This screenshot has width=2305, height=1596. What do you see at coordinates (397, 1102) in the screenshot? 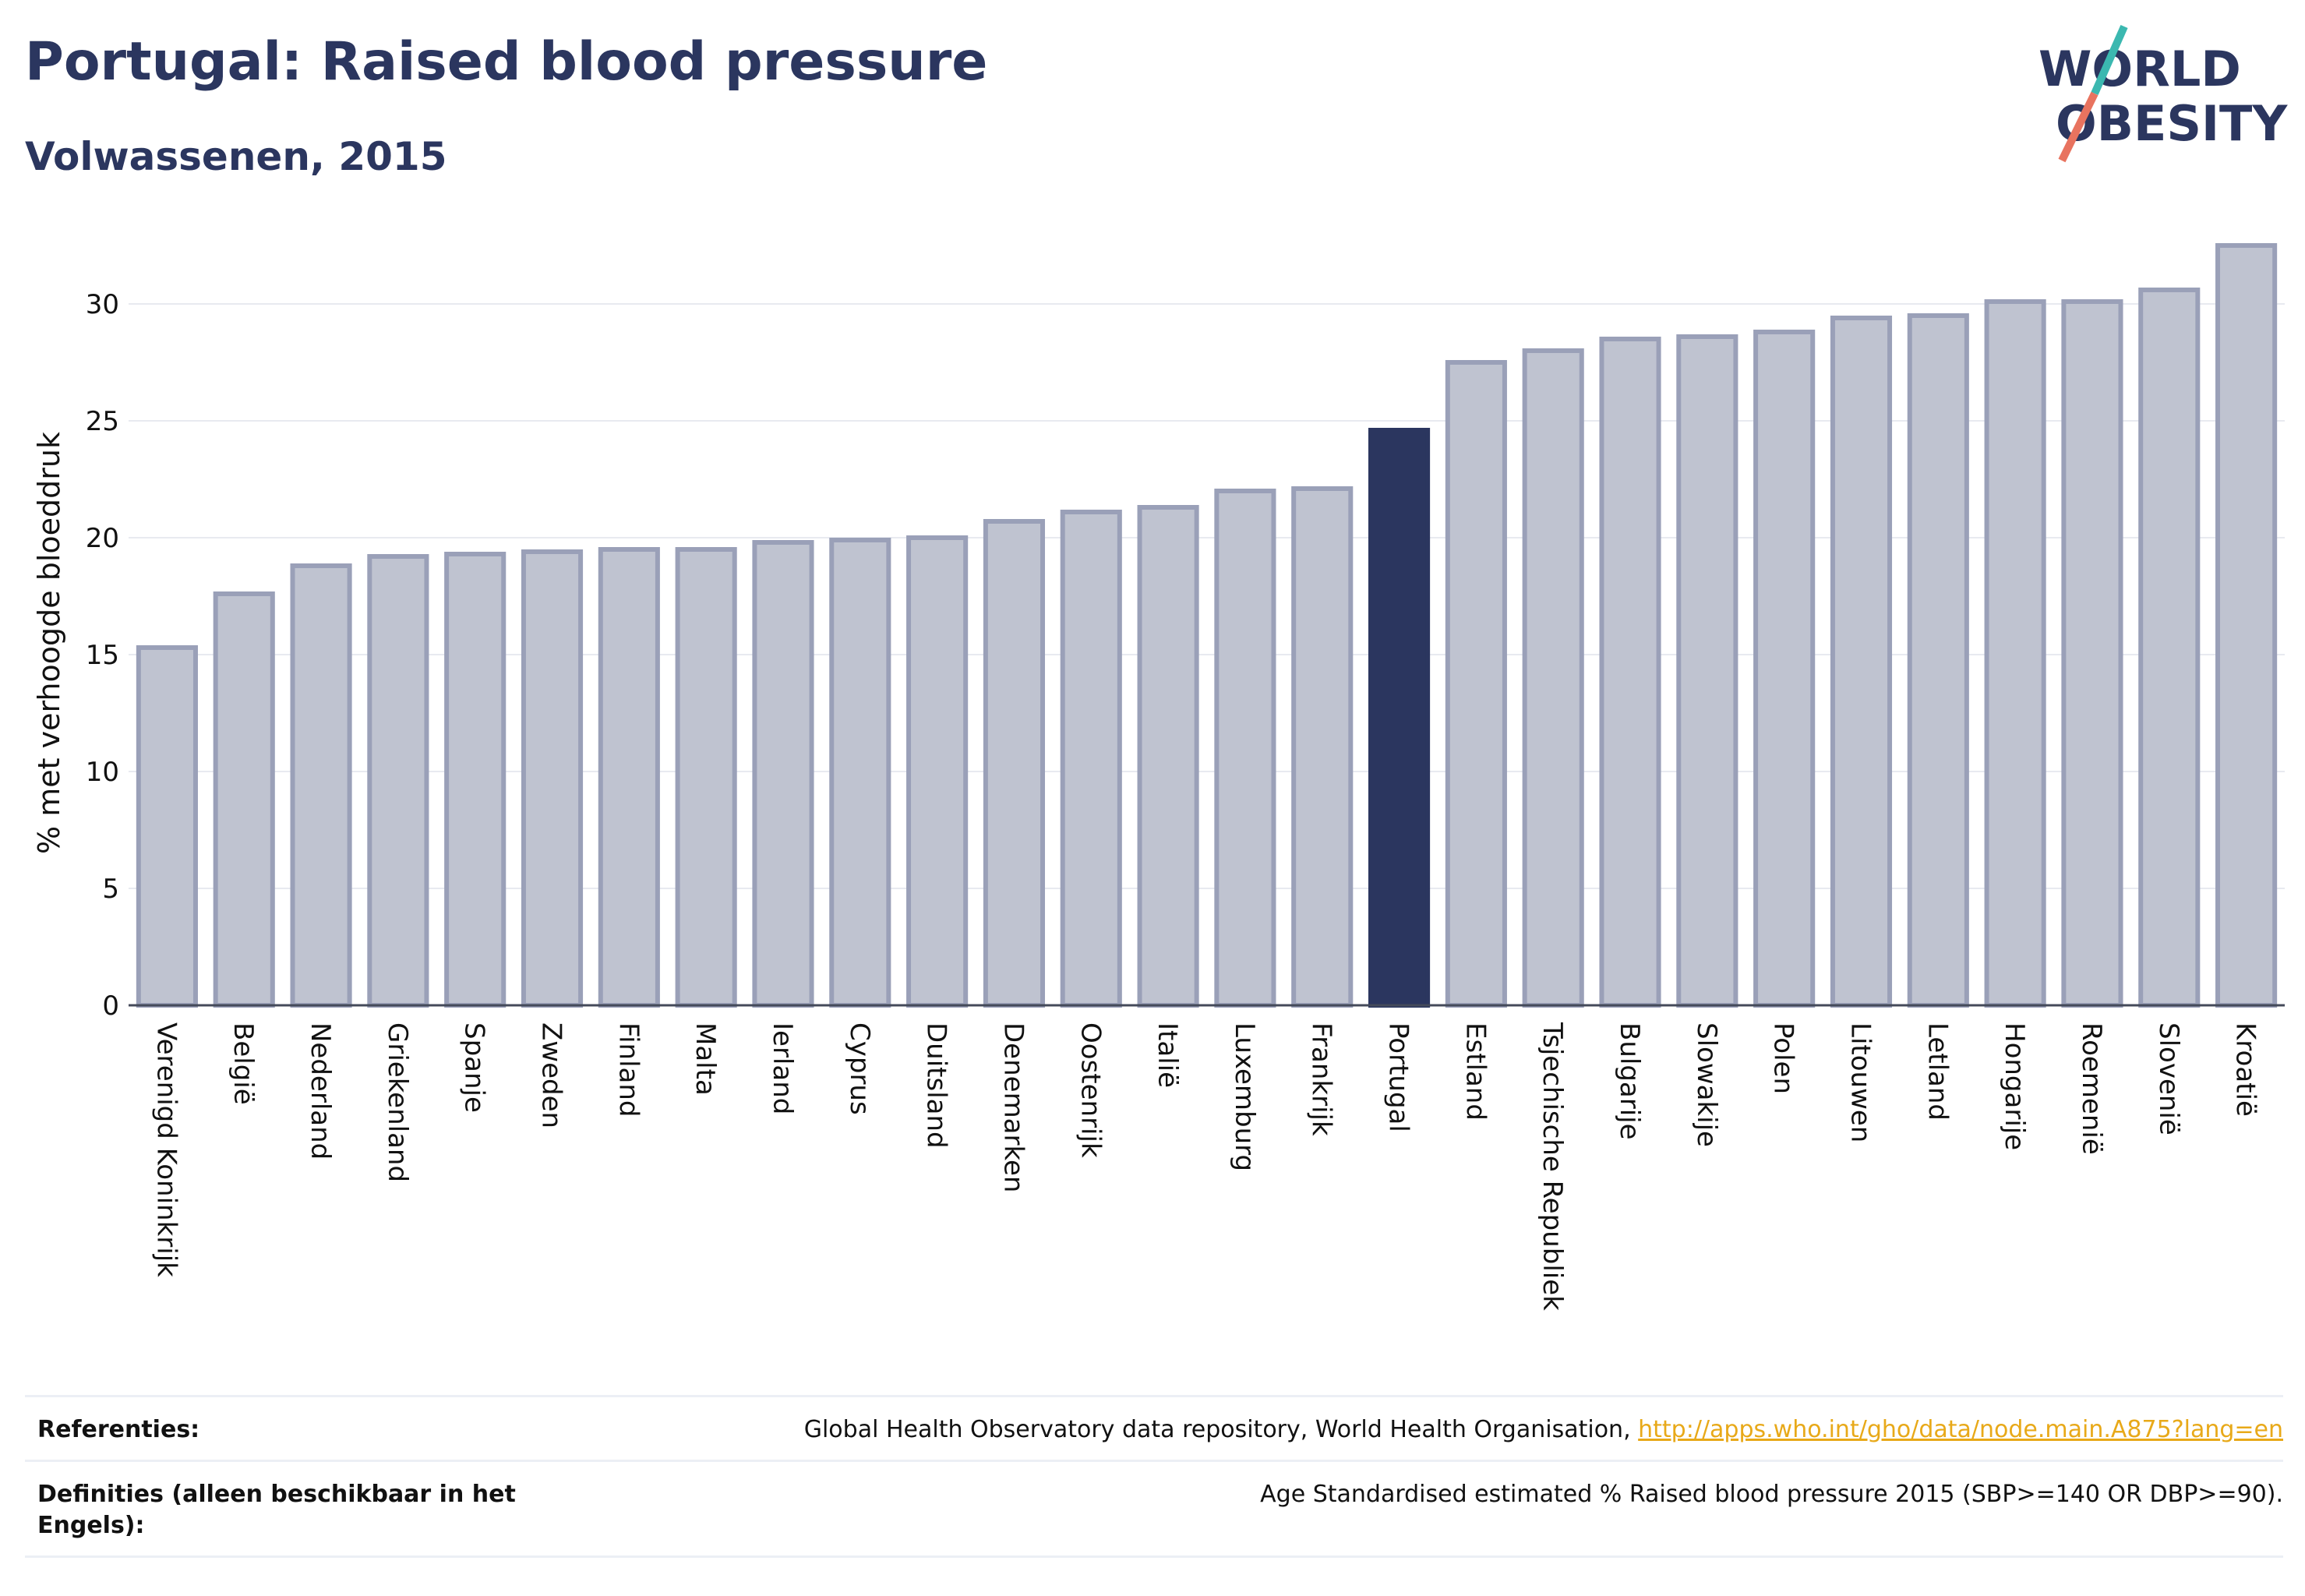
I see `x-tick-label: Griekenland` at bounding box center [397, 1102].